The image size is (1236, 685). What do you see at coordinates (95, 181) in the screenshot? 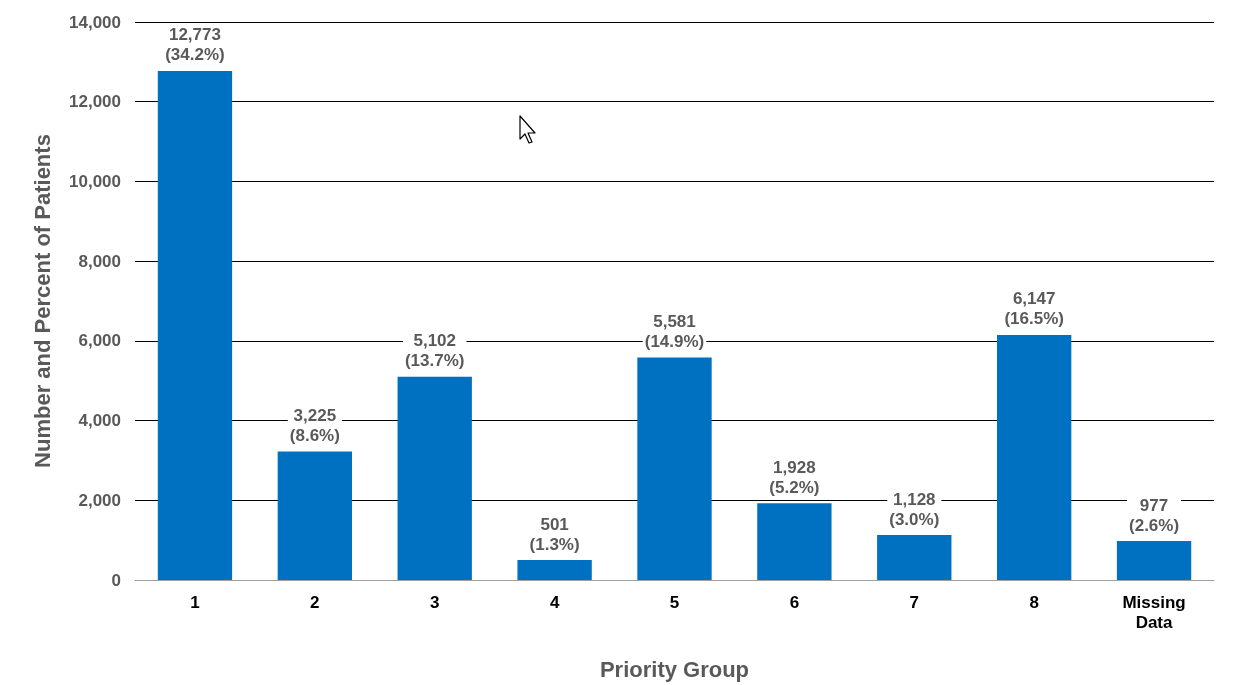
I see `y-tick-label: 10,000` at bounding box center [95, 181].